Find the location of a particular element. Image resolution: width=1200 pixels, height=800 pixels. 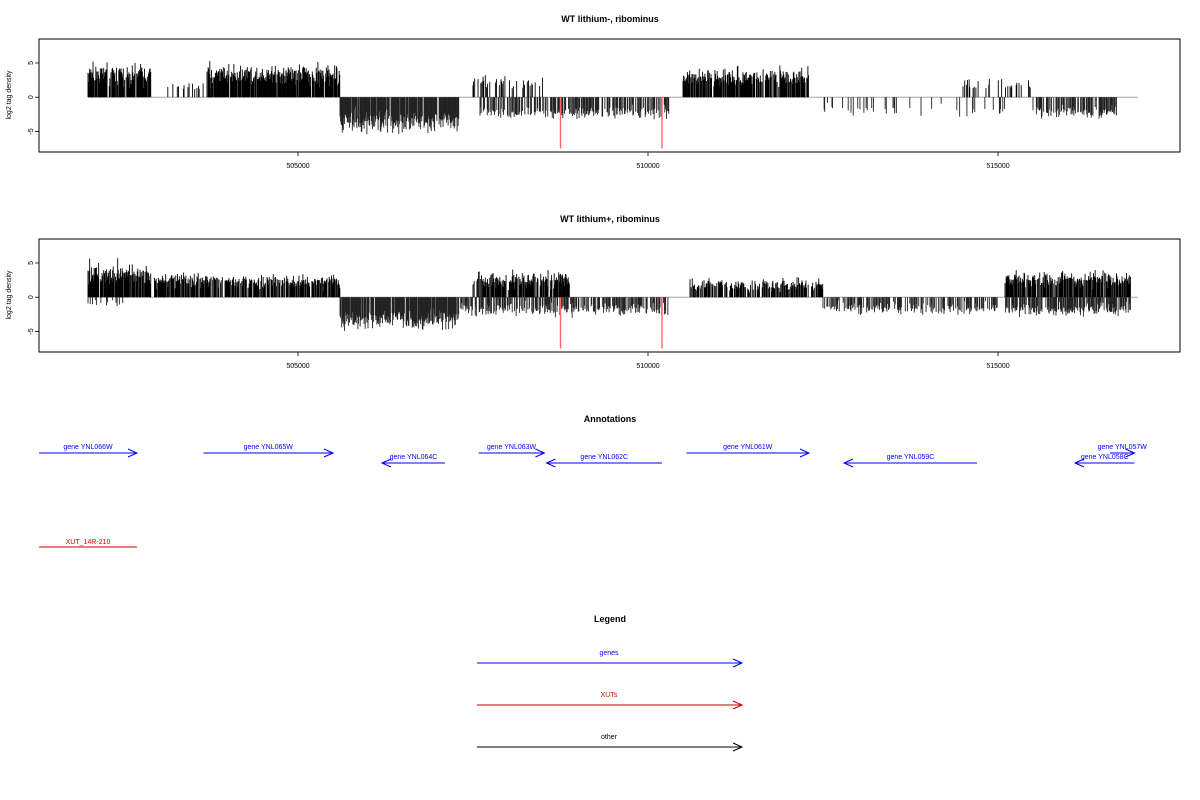

gene-annotation: gene YNL064C is located at coordinates (412, 461).